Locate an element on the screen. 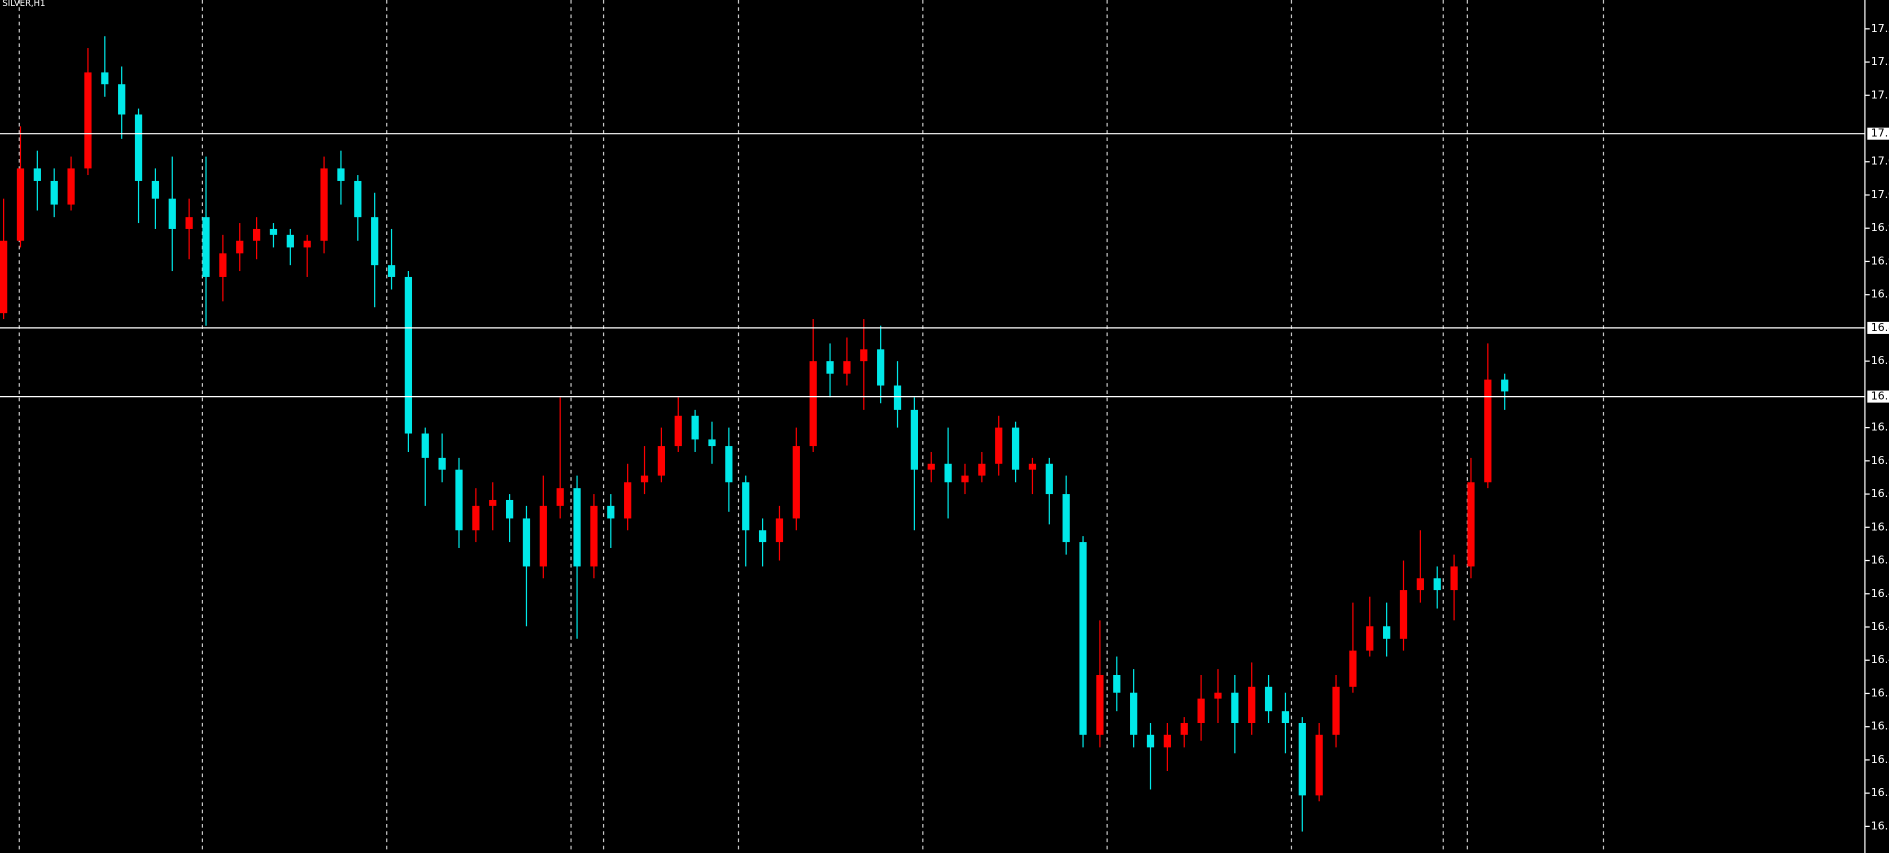  y-tick-label: 16.6 is located at coordinates (1880, 460).